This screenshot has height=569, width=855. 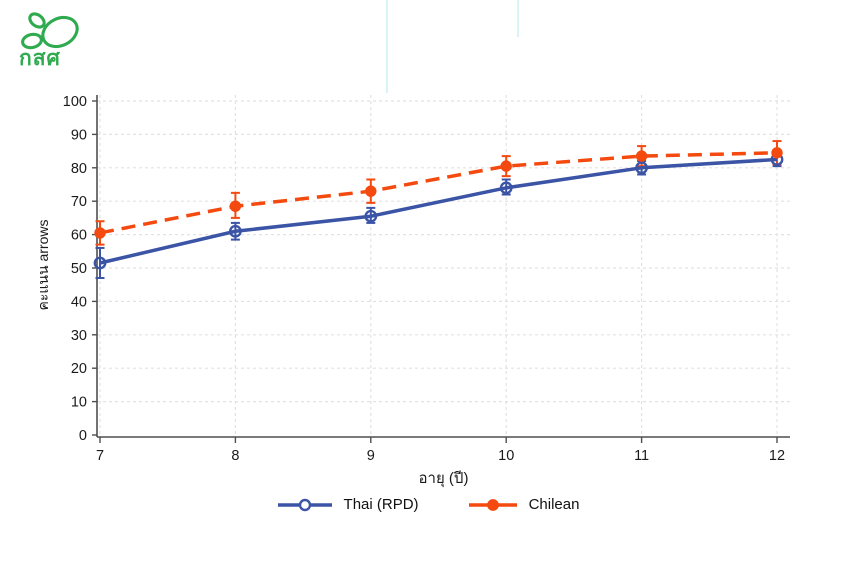 I want to click on x-tick-label: 7, so click(x=100, y=456).